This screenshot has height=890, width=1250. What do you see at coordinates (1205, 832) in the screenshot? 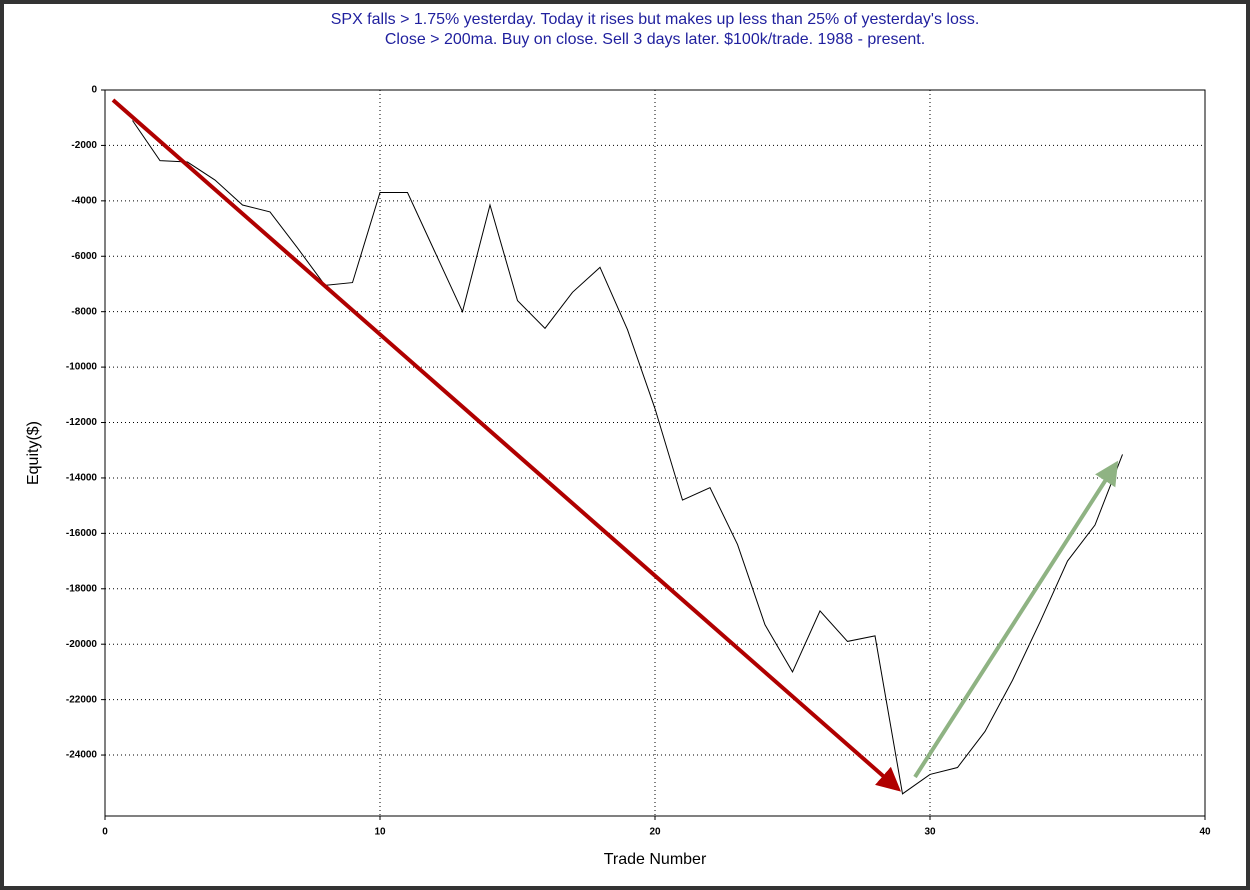
I see `x-tick-label: 40` at bounding box center [1205, 832].